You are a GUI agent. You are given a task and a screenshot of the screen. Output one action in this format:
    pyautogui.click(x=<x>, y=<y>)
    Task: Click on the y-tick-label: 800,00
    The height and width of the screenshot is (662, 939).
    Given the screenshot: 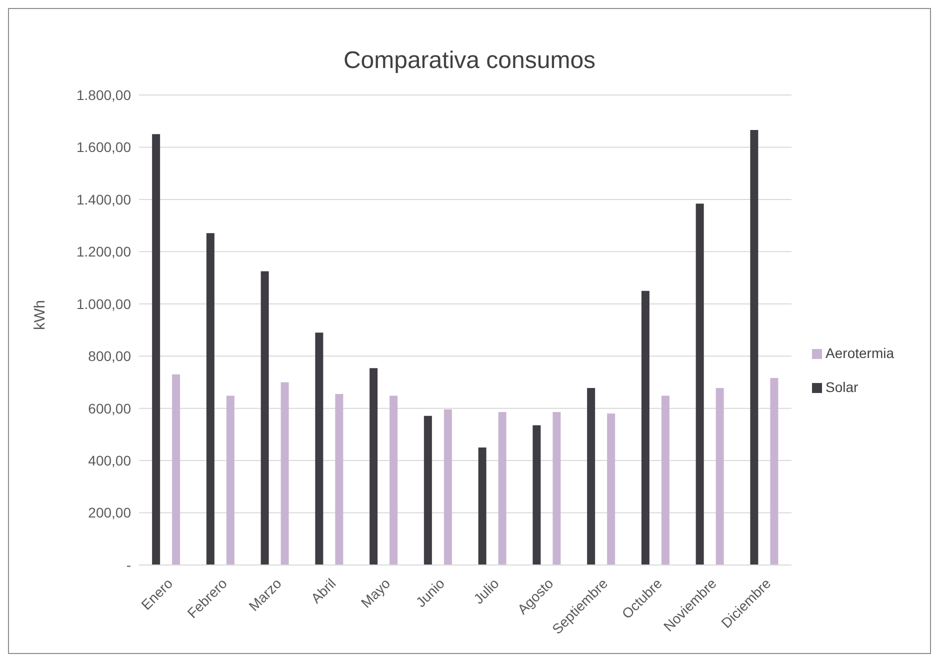 What is the action you would take?
    pyautogui.click(x=110, y=356)
    